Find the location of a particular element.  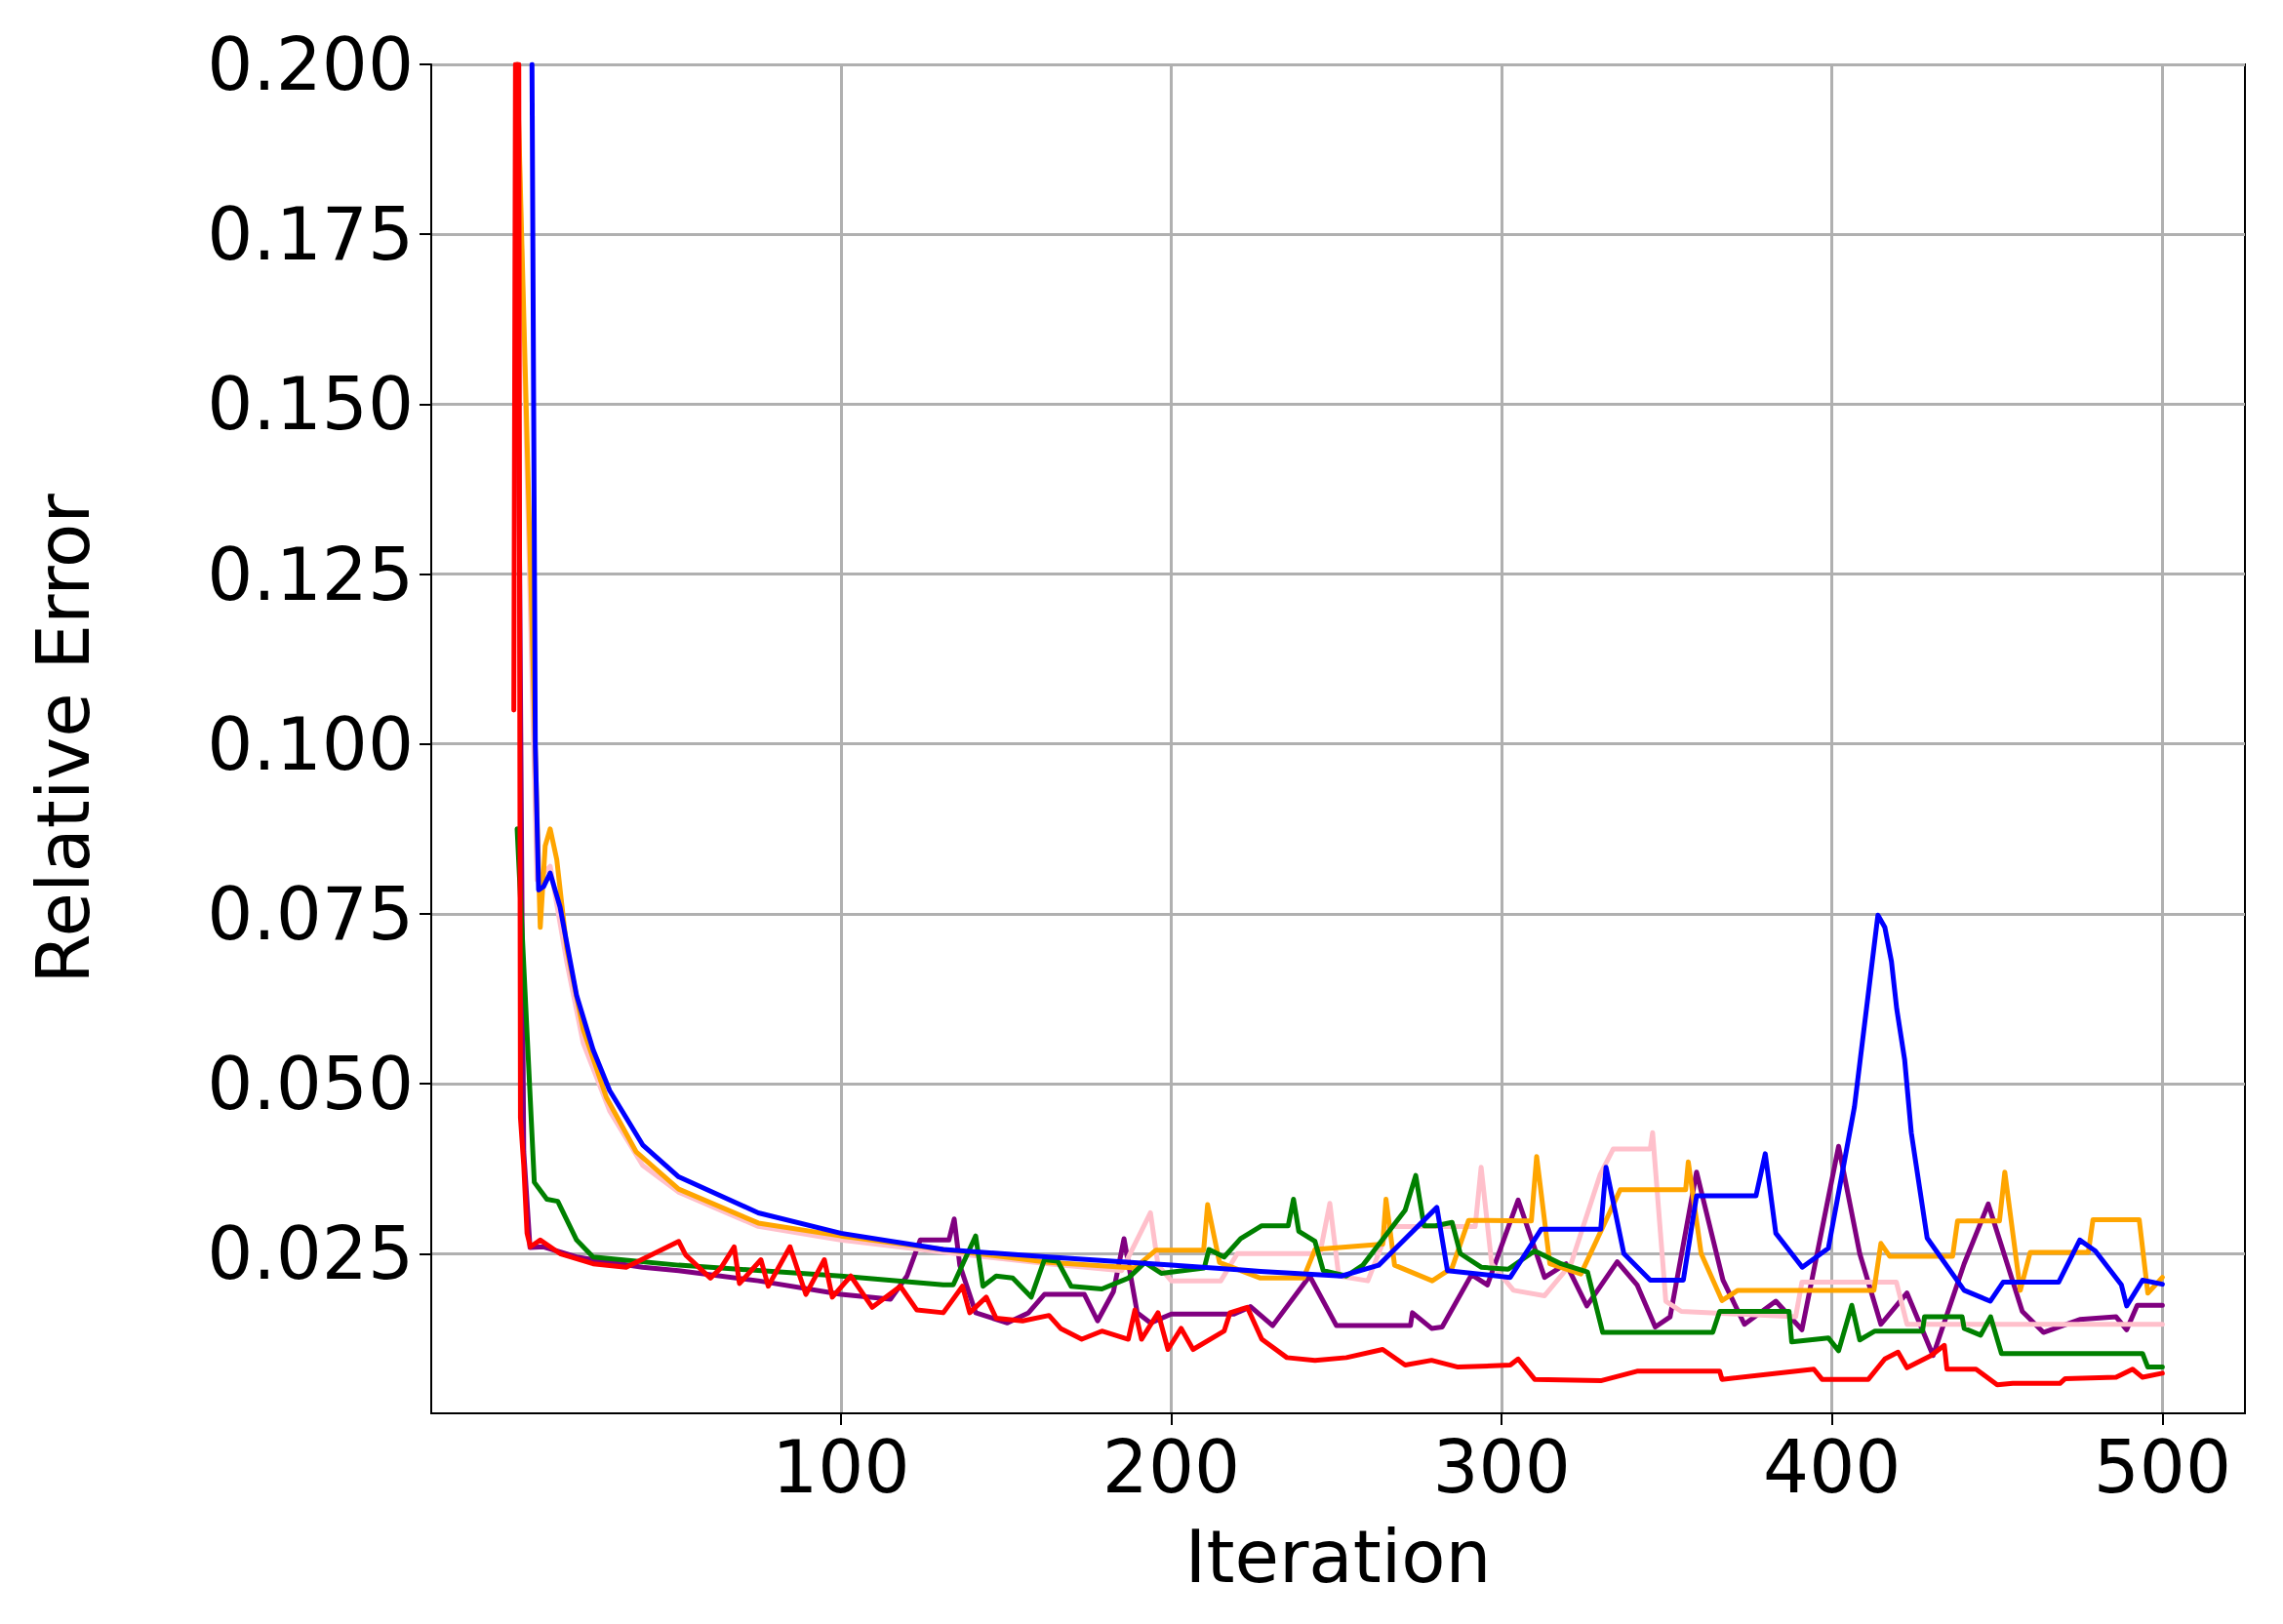

y-tick-label: 0.075 is located at coordinates (310, 914).